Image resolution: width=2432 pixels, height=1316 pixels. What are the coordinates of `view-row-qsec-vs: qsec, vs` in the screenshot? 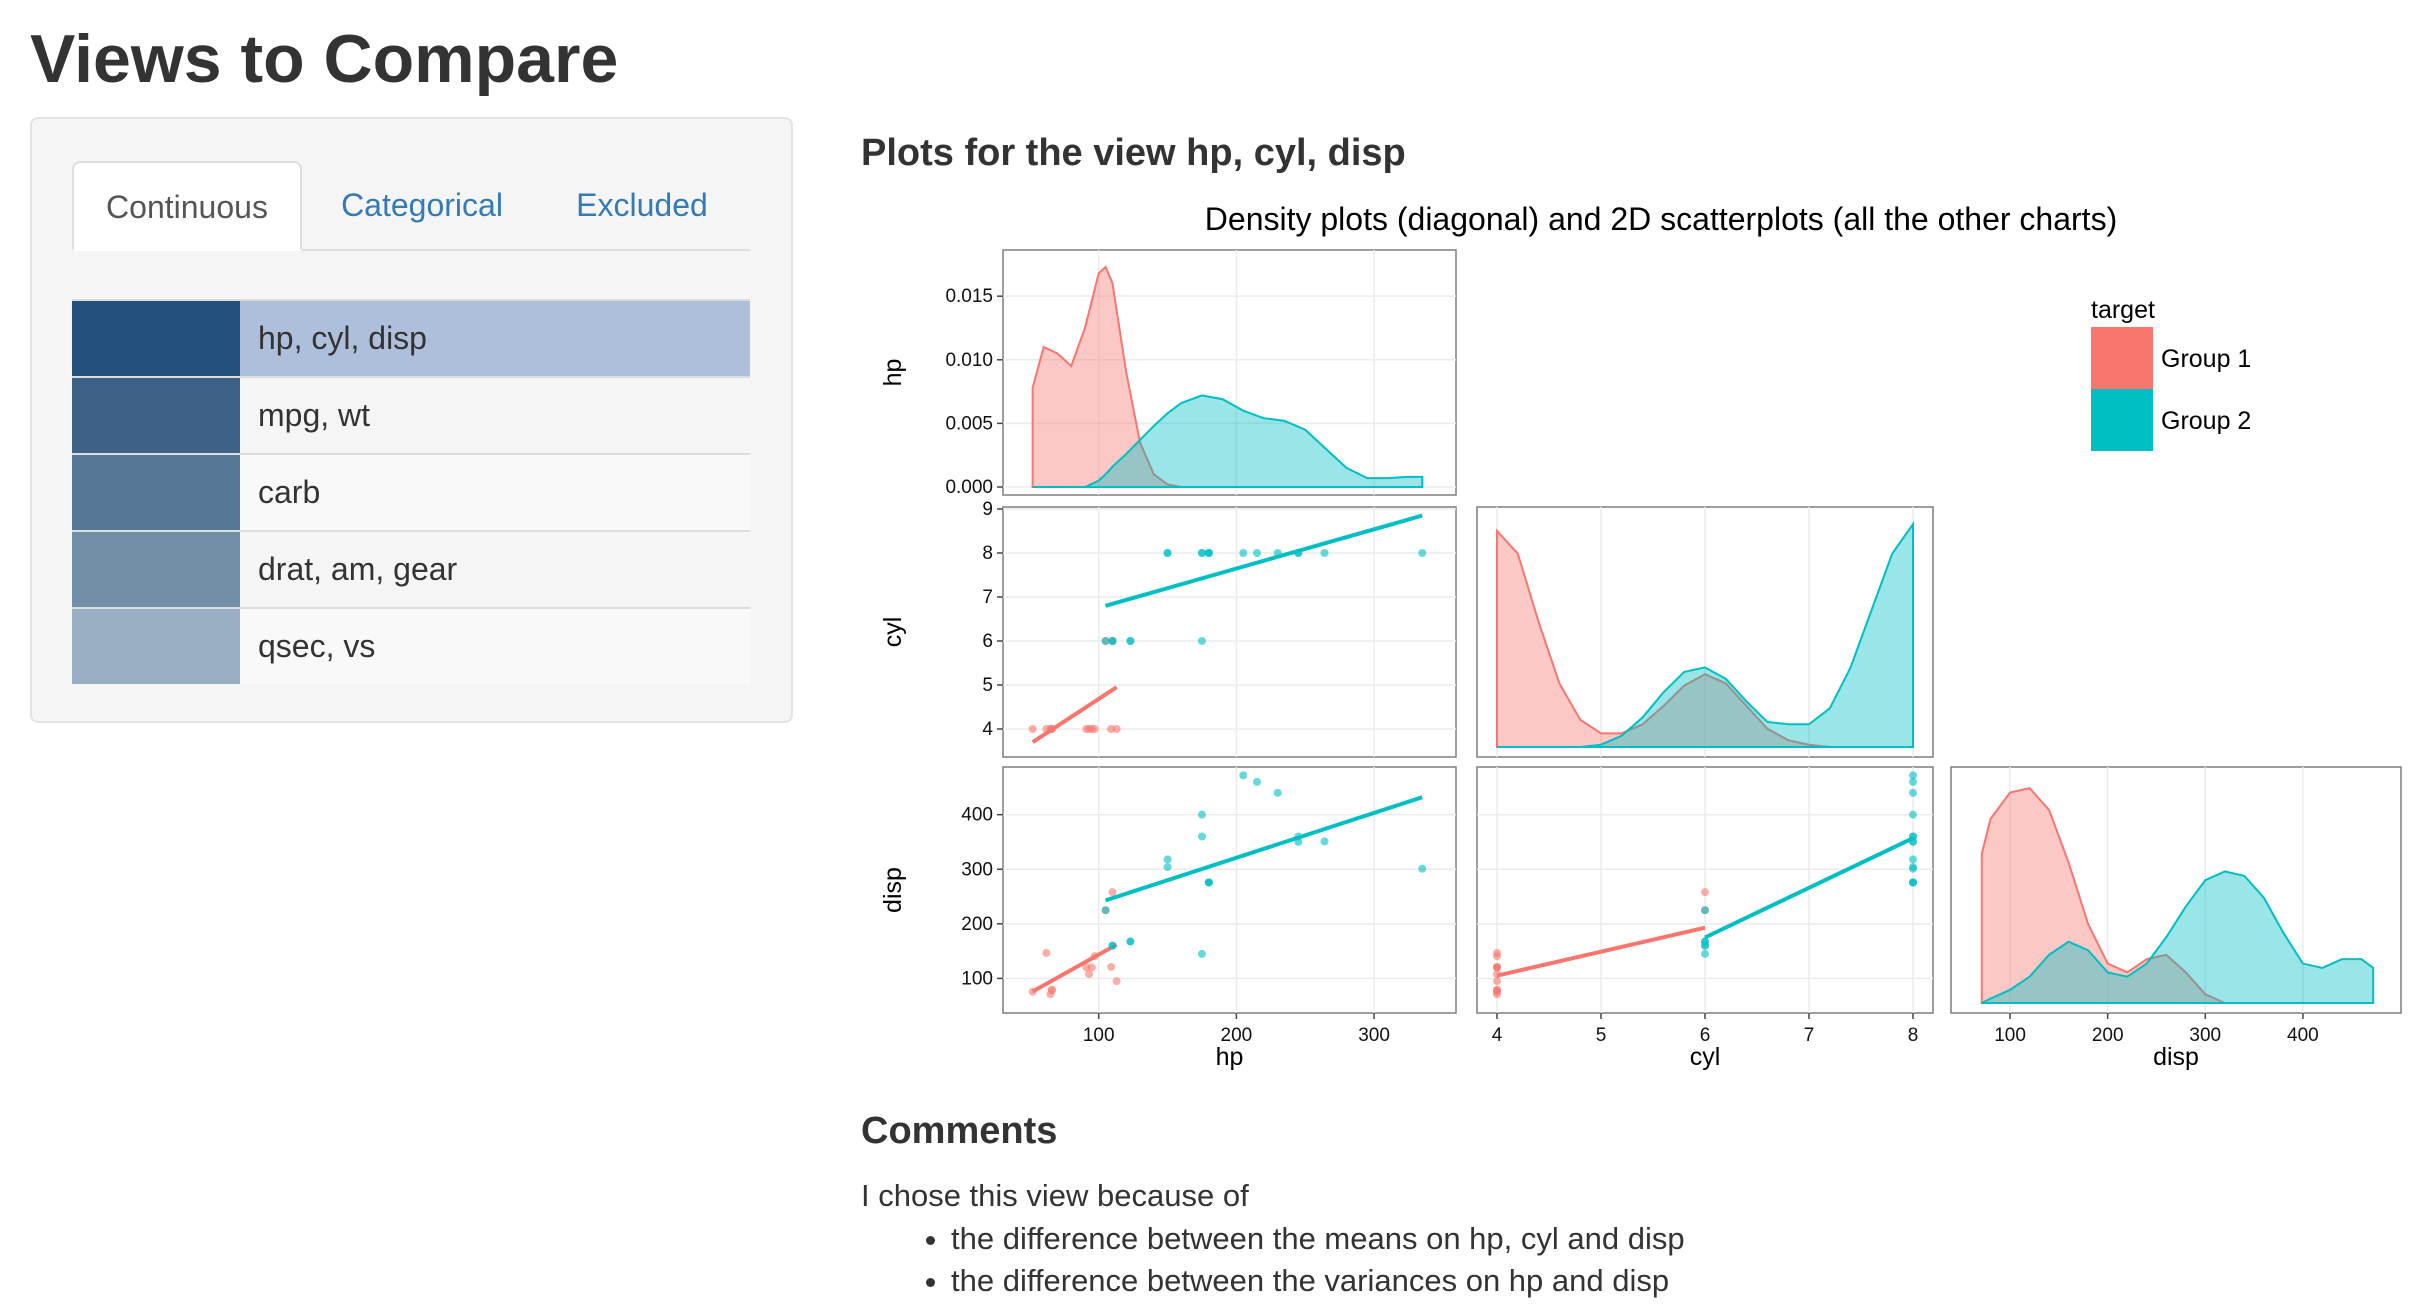 It's located at (411, 645).